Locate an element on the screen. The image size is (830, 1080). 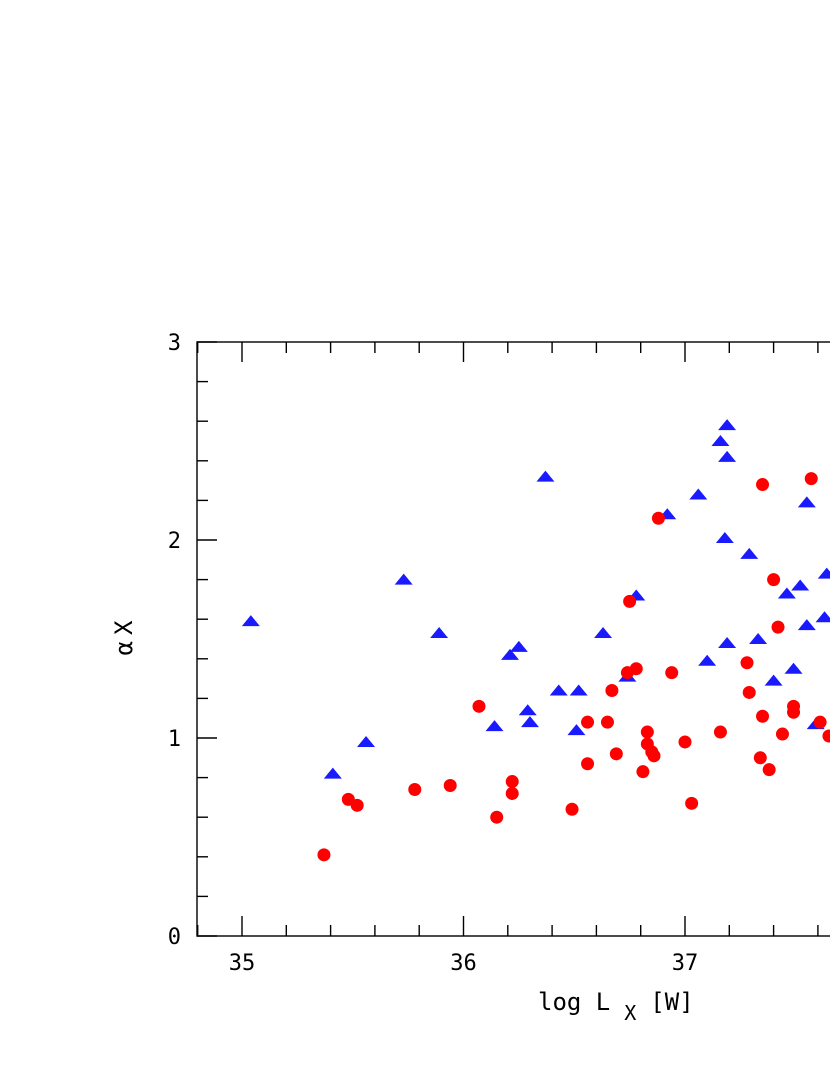
x-tick-label: 37 is located at coordinates (685, 963).